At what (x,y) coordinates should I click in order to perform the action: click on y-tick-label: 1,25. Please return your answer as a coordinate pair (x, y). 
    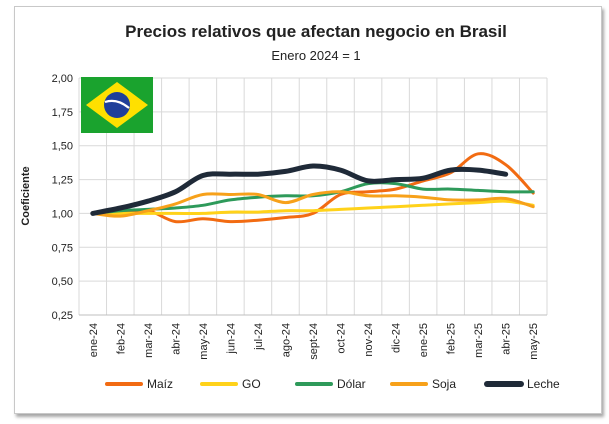
    Looking at the image, I should click on (62, 181).